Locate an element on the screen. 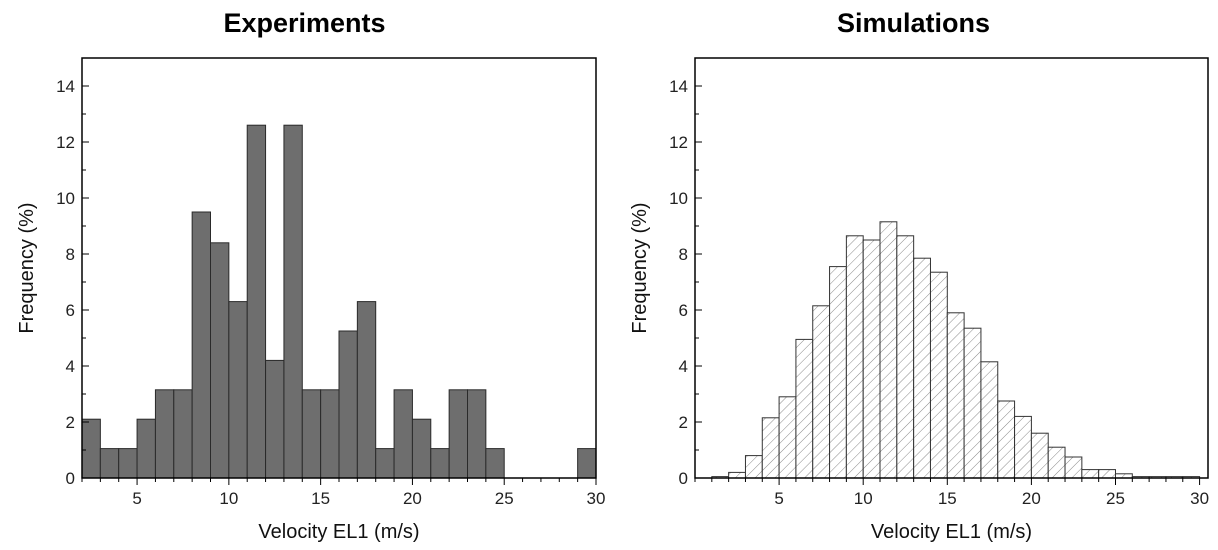 This screenshot has width=1218, height=550. chart-title: Simulations is located at coordinates (913, 23).